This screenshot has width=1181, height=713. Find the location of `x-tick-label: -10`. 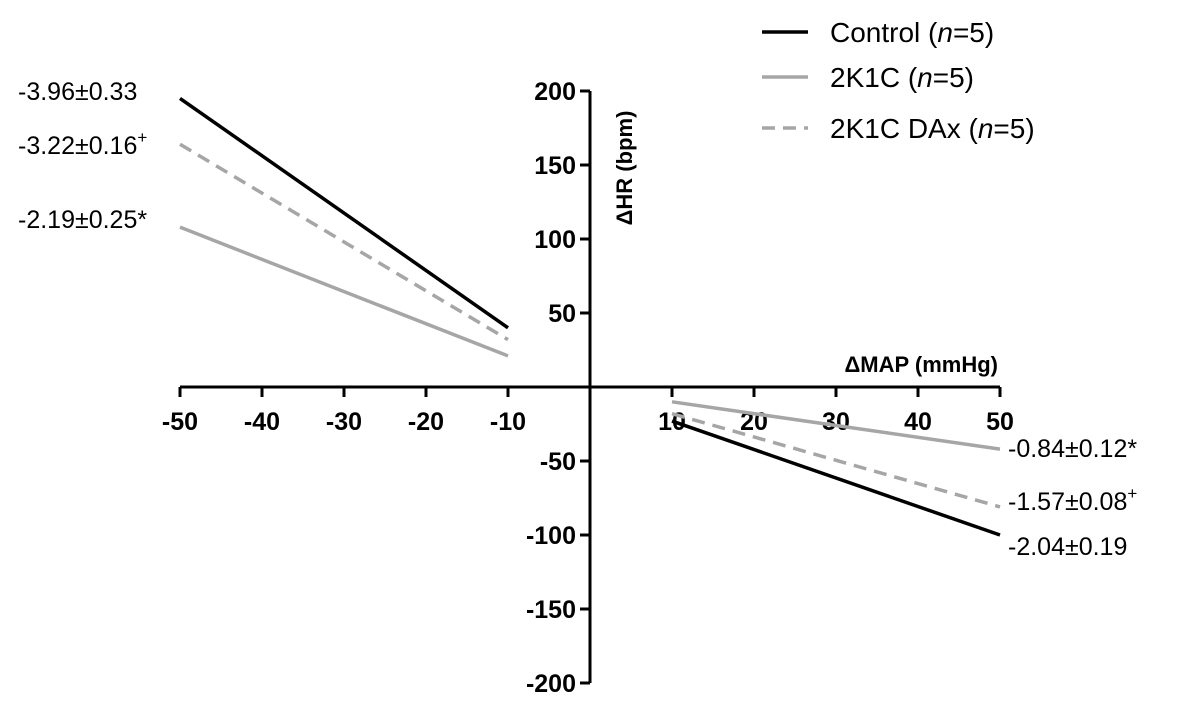

x-tick-label: -10 is located at coordinates (508, 422).